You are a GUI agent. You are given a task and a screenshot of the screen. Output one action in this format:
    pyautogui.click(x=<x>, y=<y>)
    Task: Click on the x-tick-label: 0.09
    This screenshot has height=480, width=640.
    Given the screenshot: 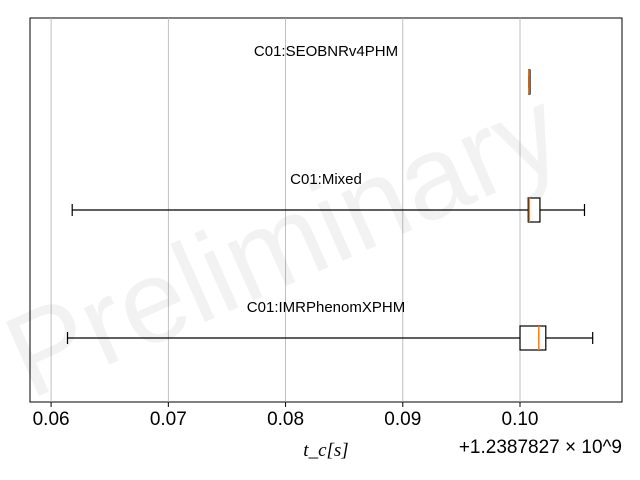 What is the action you would take?
    pyautogui.click(x=402, y=419)
    